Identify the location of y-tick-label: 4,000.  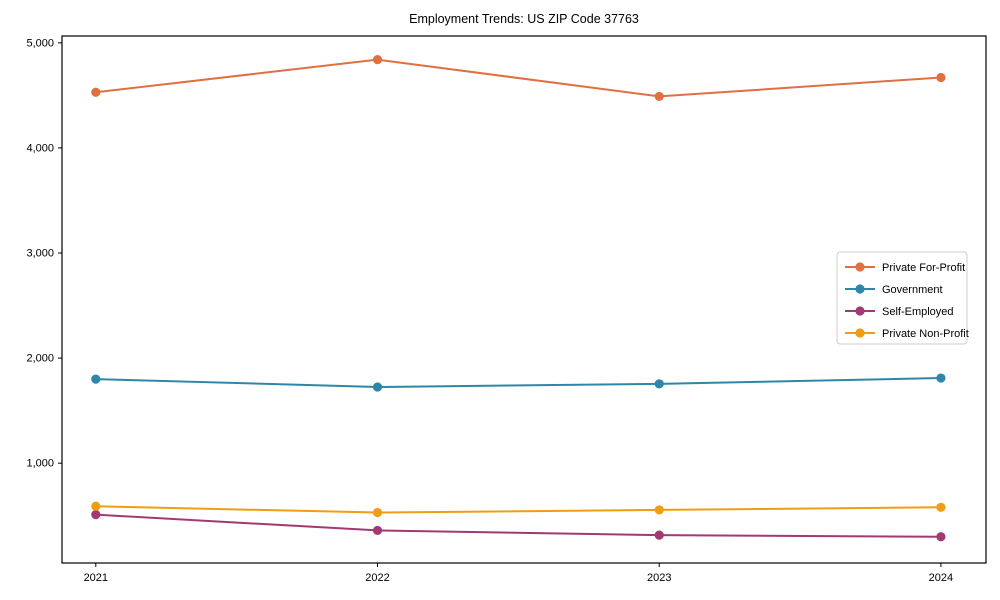
(40, 148).